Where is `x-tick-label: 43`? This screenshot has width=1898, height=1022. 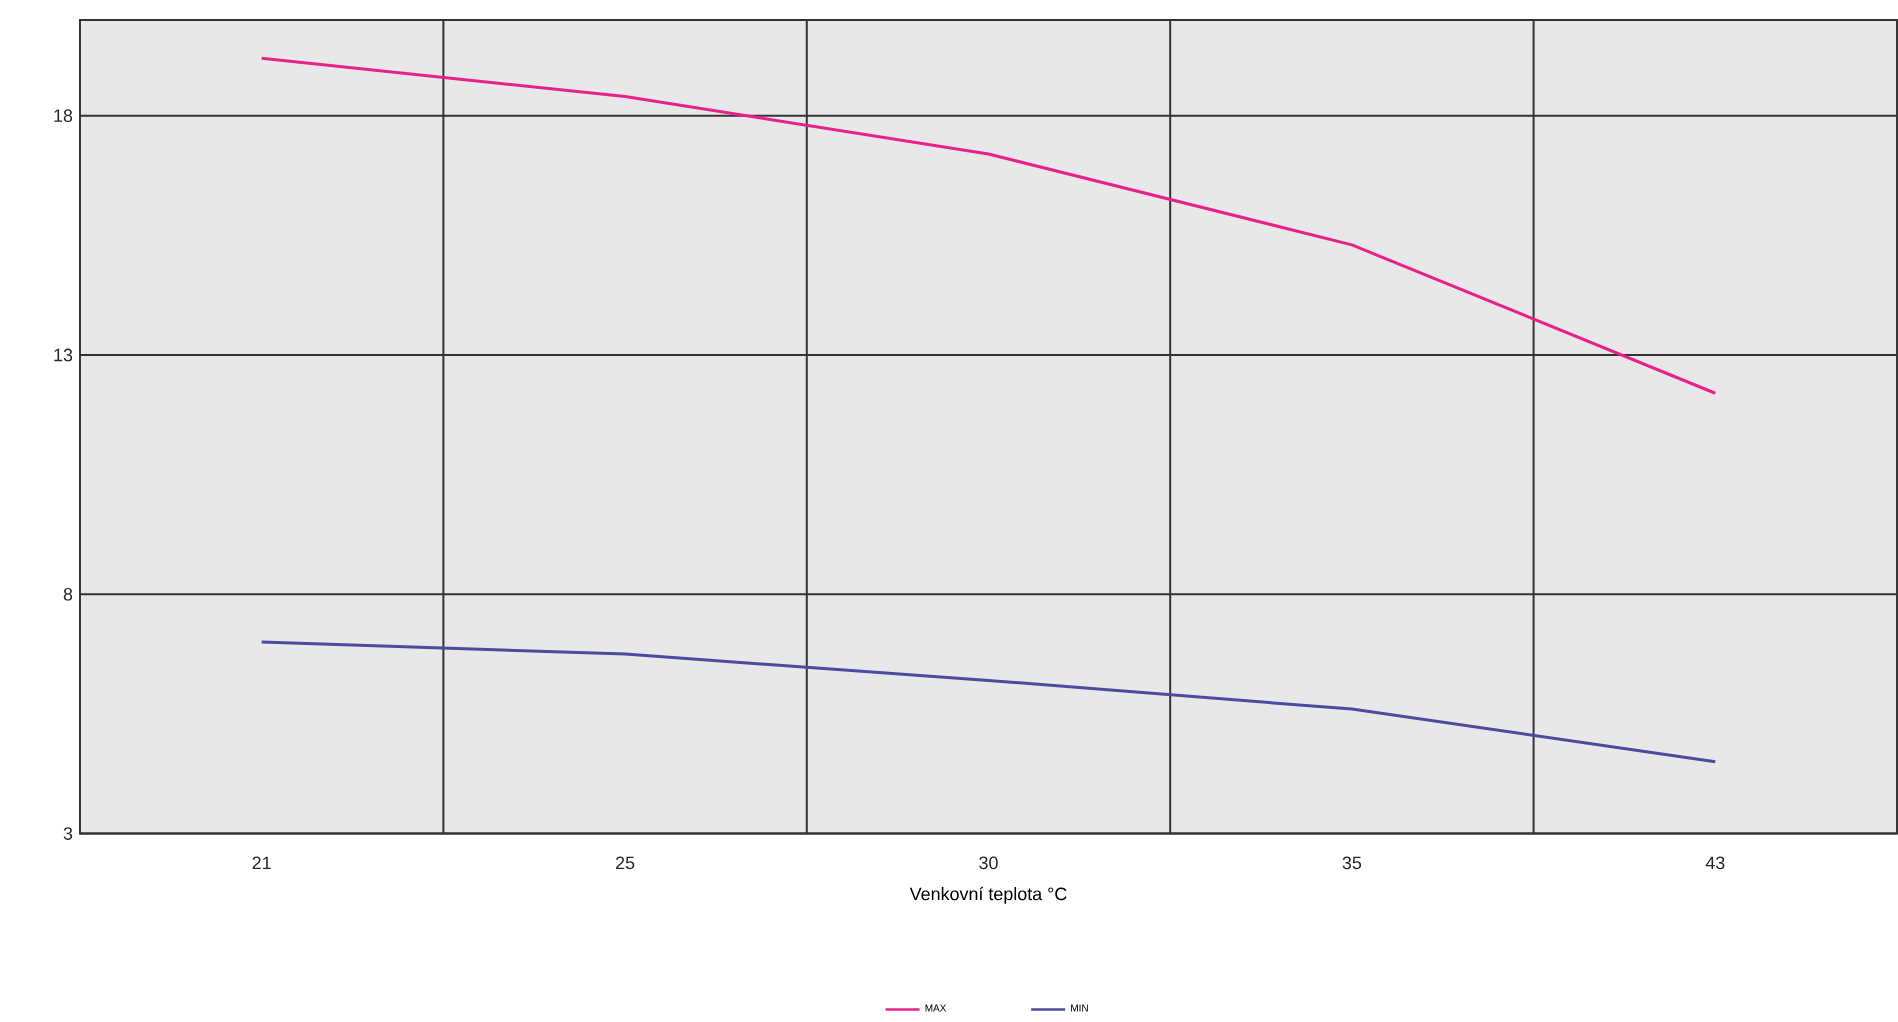 x-tick-label: 43 is located at coordinates (1715, 863).